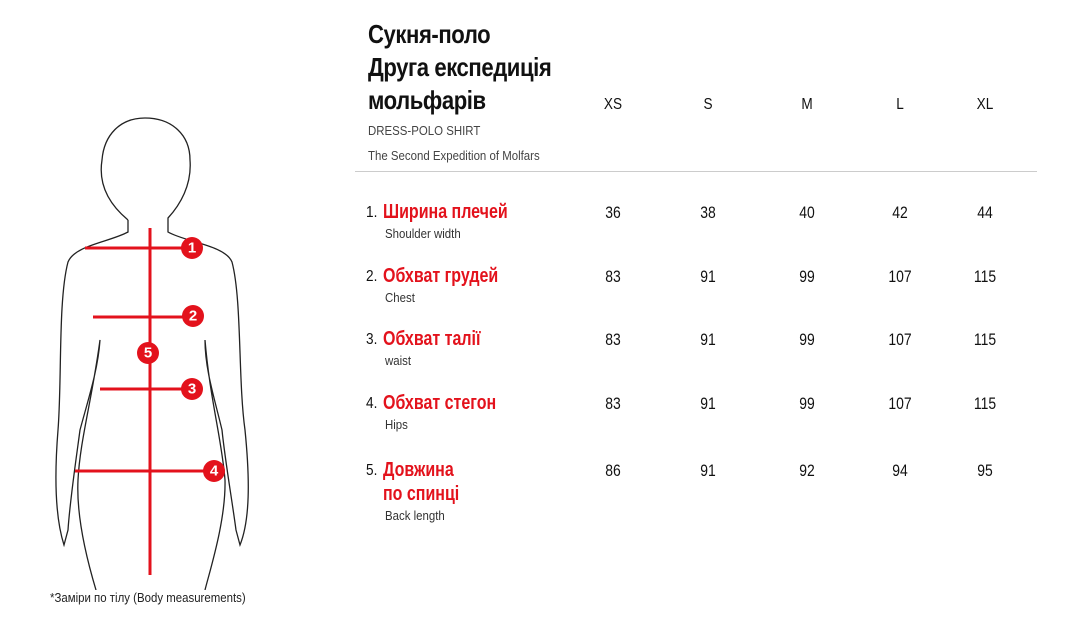 The width and height of the screenshot is (1072, 638). What do you see at coordinates (418, 470) in the screenshot?
I see `row-name-line: Довжина` at bounding box center [418, 470].